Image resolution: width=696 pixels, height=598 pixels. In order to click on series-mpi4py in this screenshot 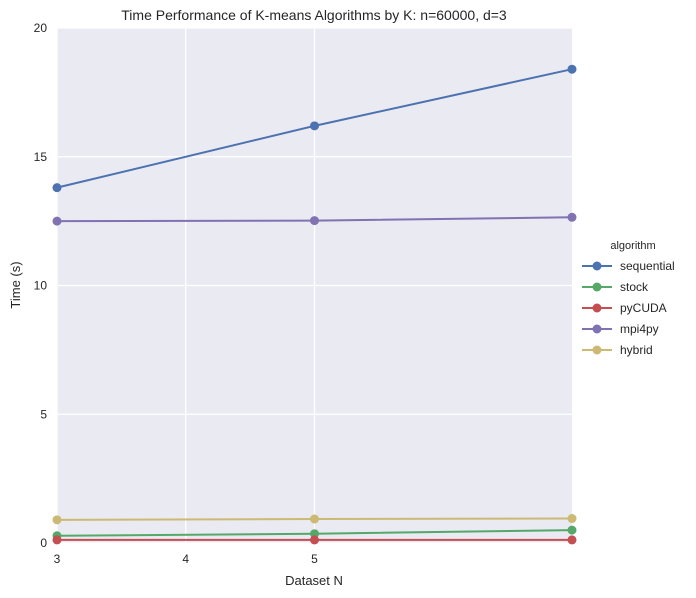, I will do `click(314, 219)`.